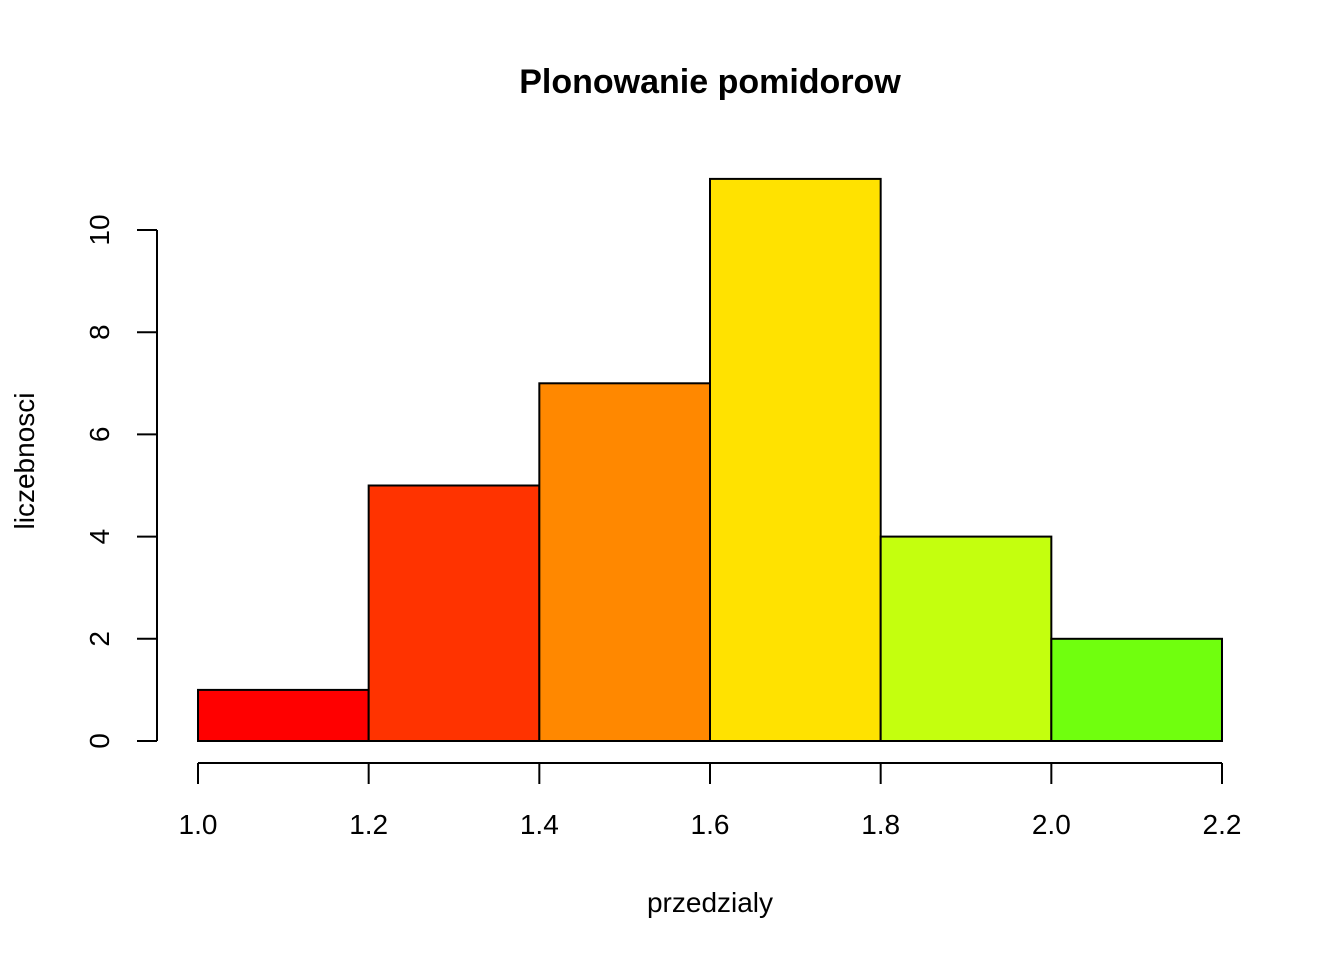 The image size is (1344, 960). I want to click on y-tick-label-3: 6, so click(99, 435).